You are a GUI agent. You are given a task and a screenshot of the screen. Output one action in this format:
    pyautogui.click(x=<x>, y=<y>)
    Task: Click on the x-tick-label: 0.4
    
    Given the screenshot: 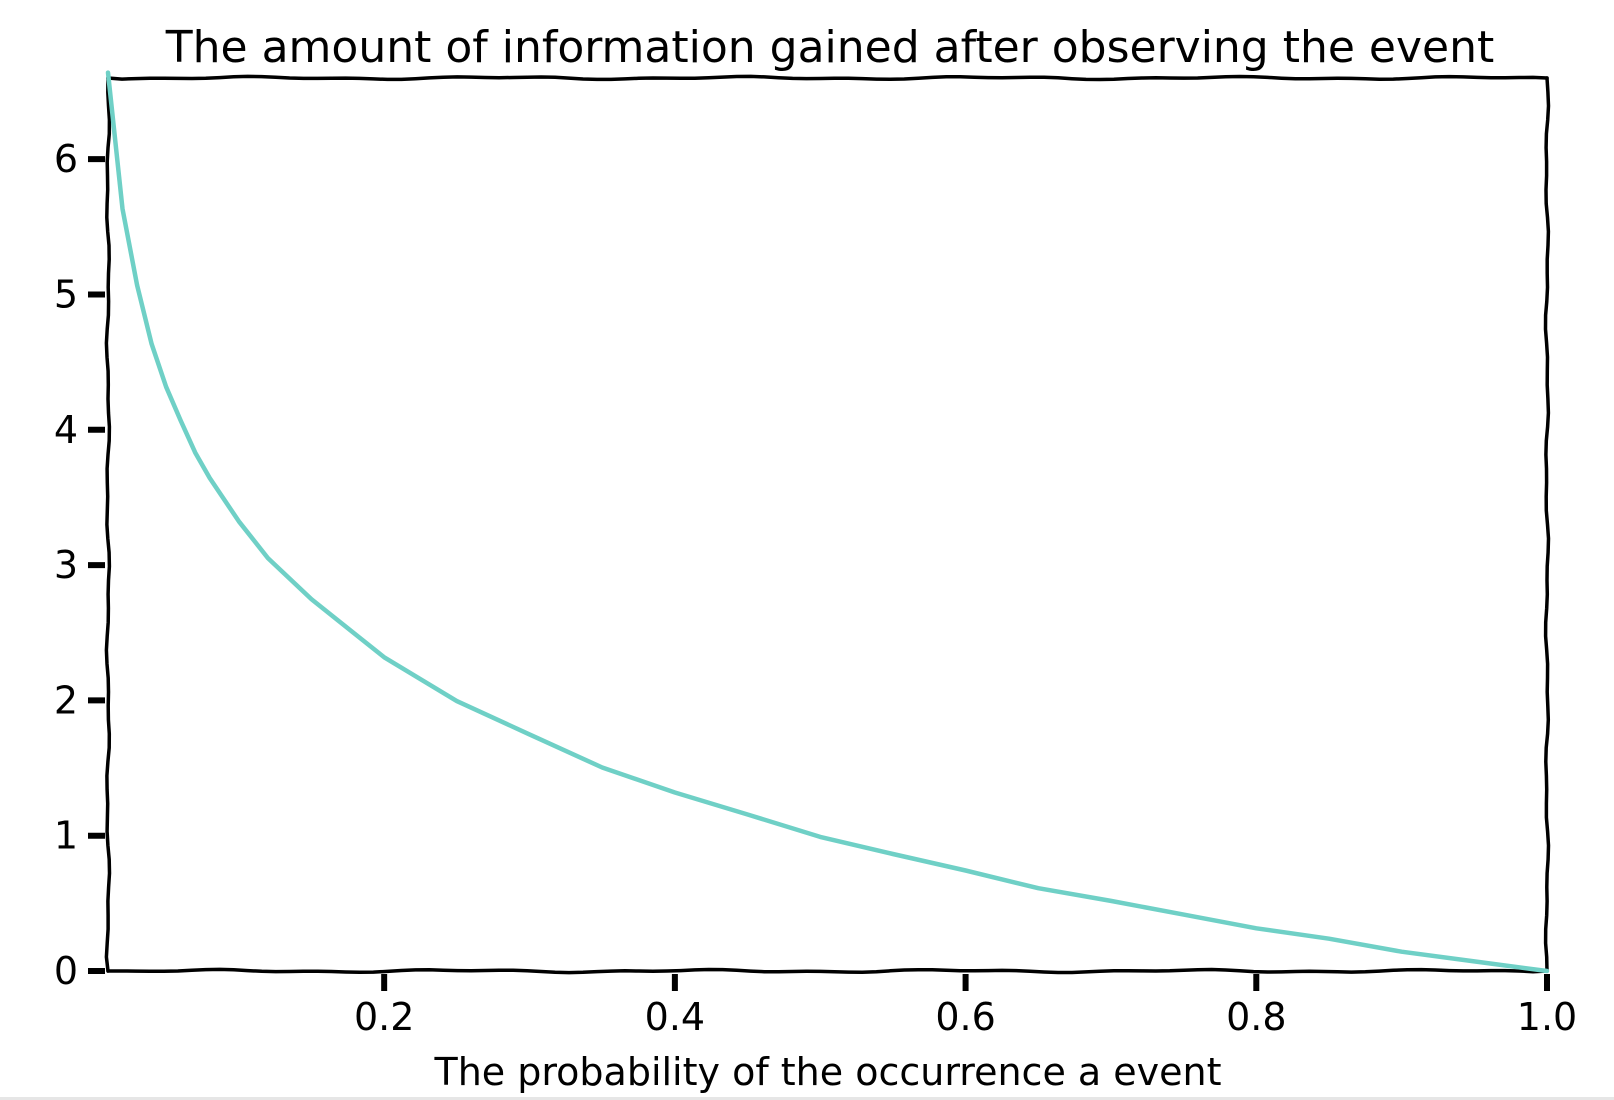 What is the action you would take?
    pyautogui.click(x=675, y=1017)
    